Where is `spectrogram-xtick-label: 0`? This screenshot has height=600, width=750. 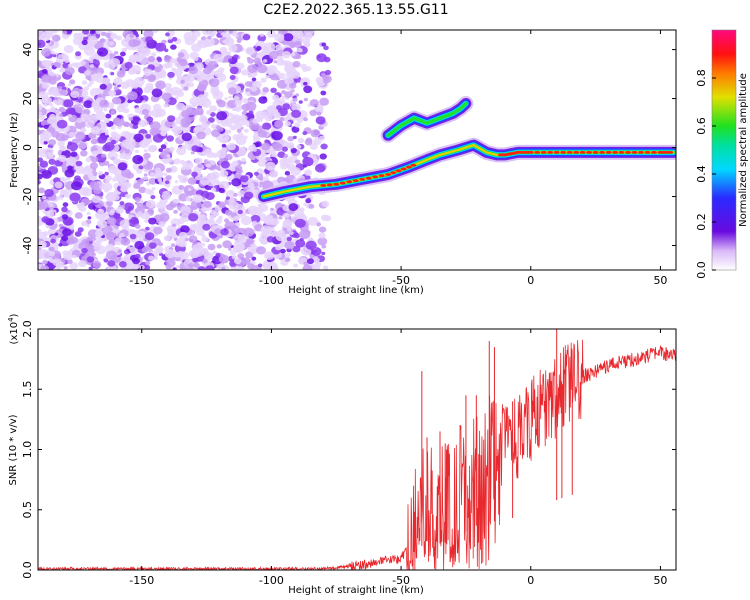
spectrogram-xtick-label: 0 is located at coordinates (530, 280).